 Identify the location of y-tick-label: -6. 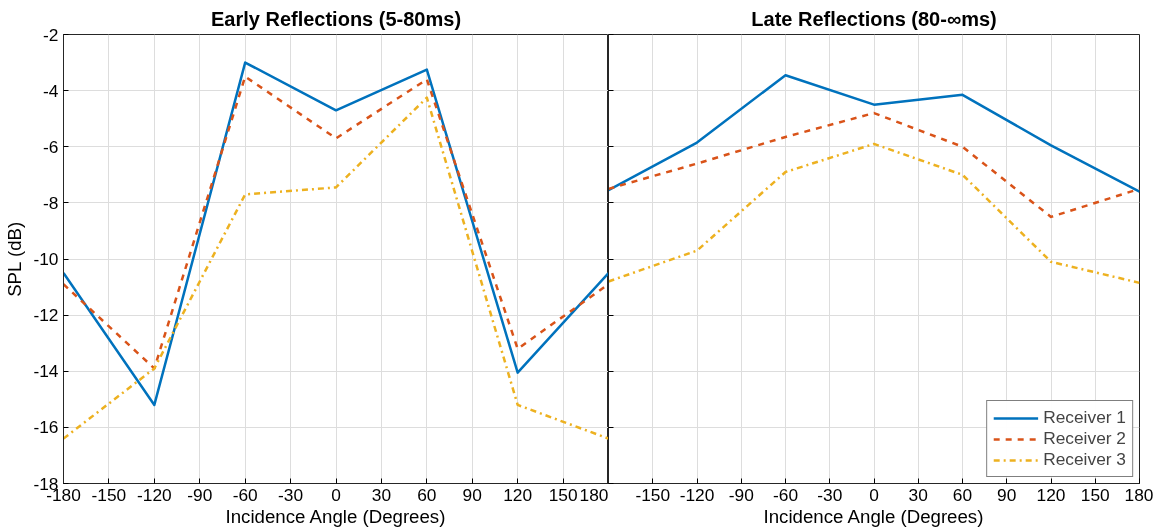
(51, 146).